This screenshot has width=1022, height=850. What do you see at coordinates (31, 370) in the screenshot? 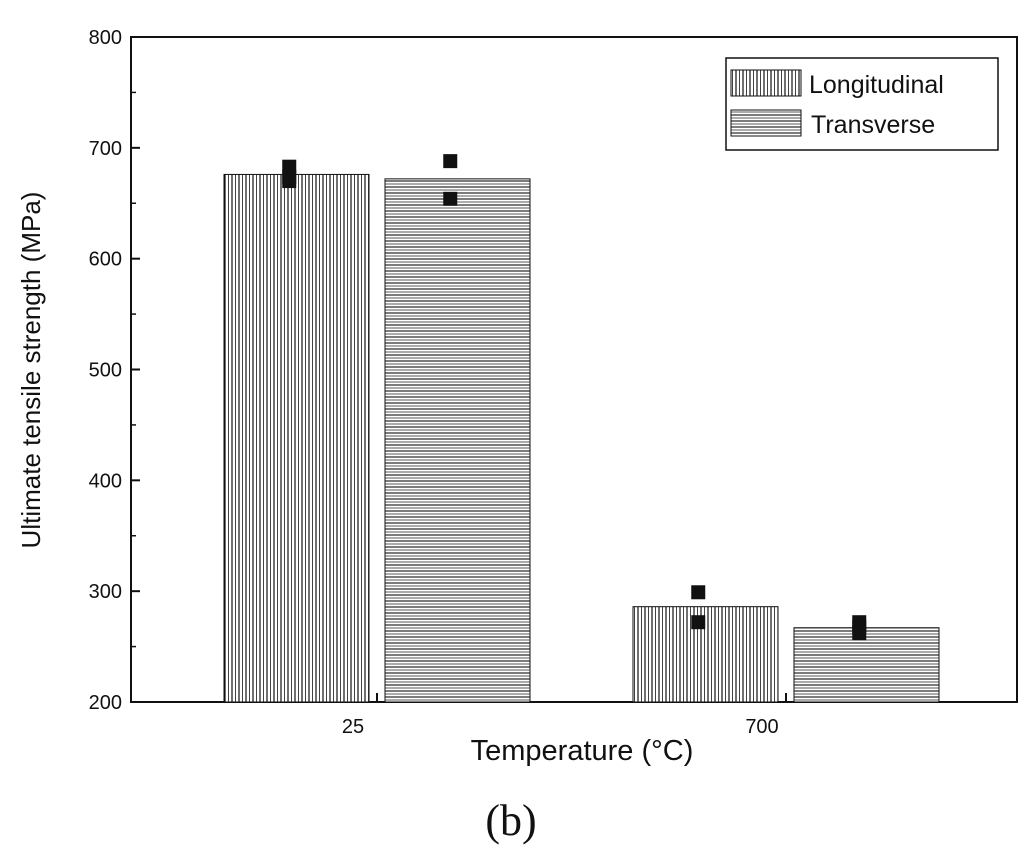
I see `y-axis-label: Ultimate tensile strength (MPa)` at bounding box center [31, 370].